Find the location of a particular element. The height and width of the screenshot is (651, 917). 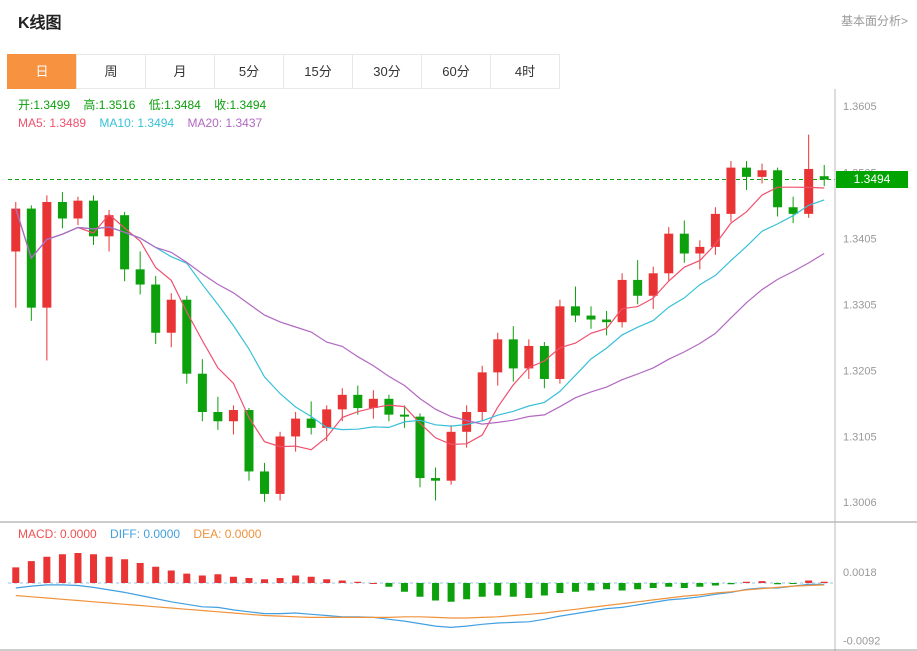

ma-legend: MA5: 1.3489 MA10: 1.3494 MA20: 1.3437 is located at coordinates (145, 123).